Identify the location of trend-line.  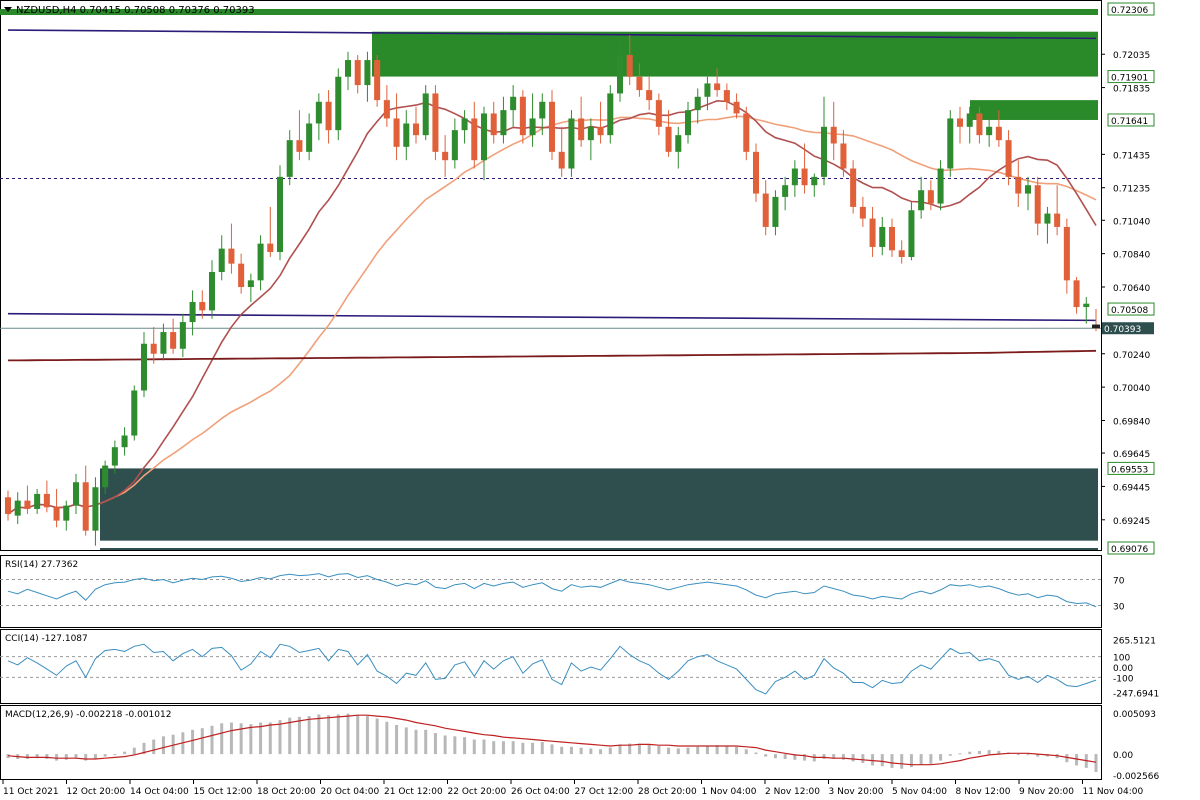
(552, 317).